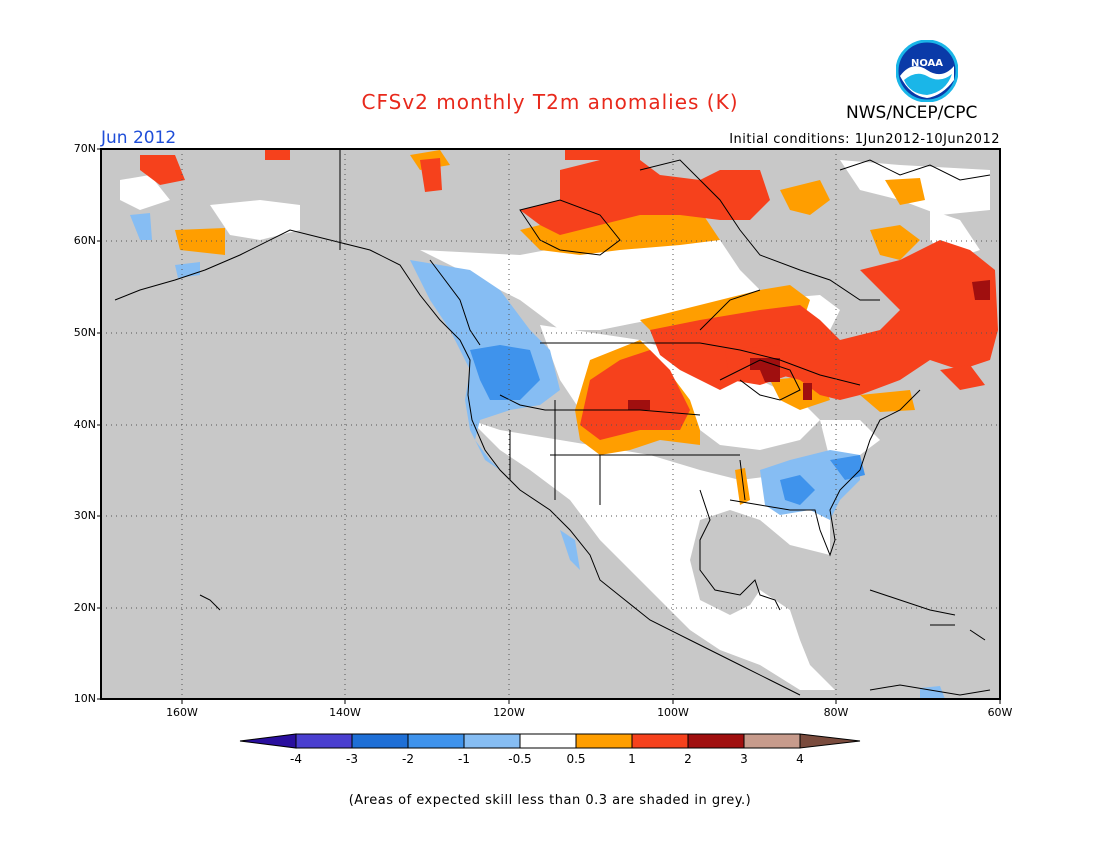  I want to click on lat-label: 60N, so click(84, 240).